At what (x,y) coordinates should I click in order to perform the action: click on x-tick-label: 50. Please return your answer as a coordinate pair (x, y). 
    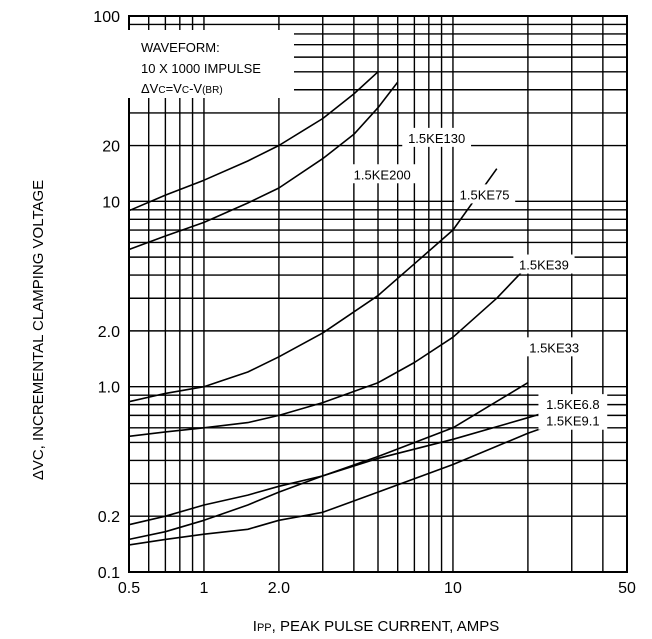
    Looking at the image, I should click on (627, 588).